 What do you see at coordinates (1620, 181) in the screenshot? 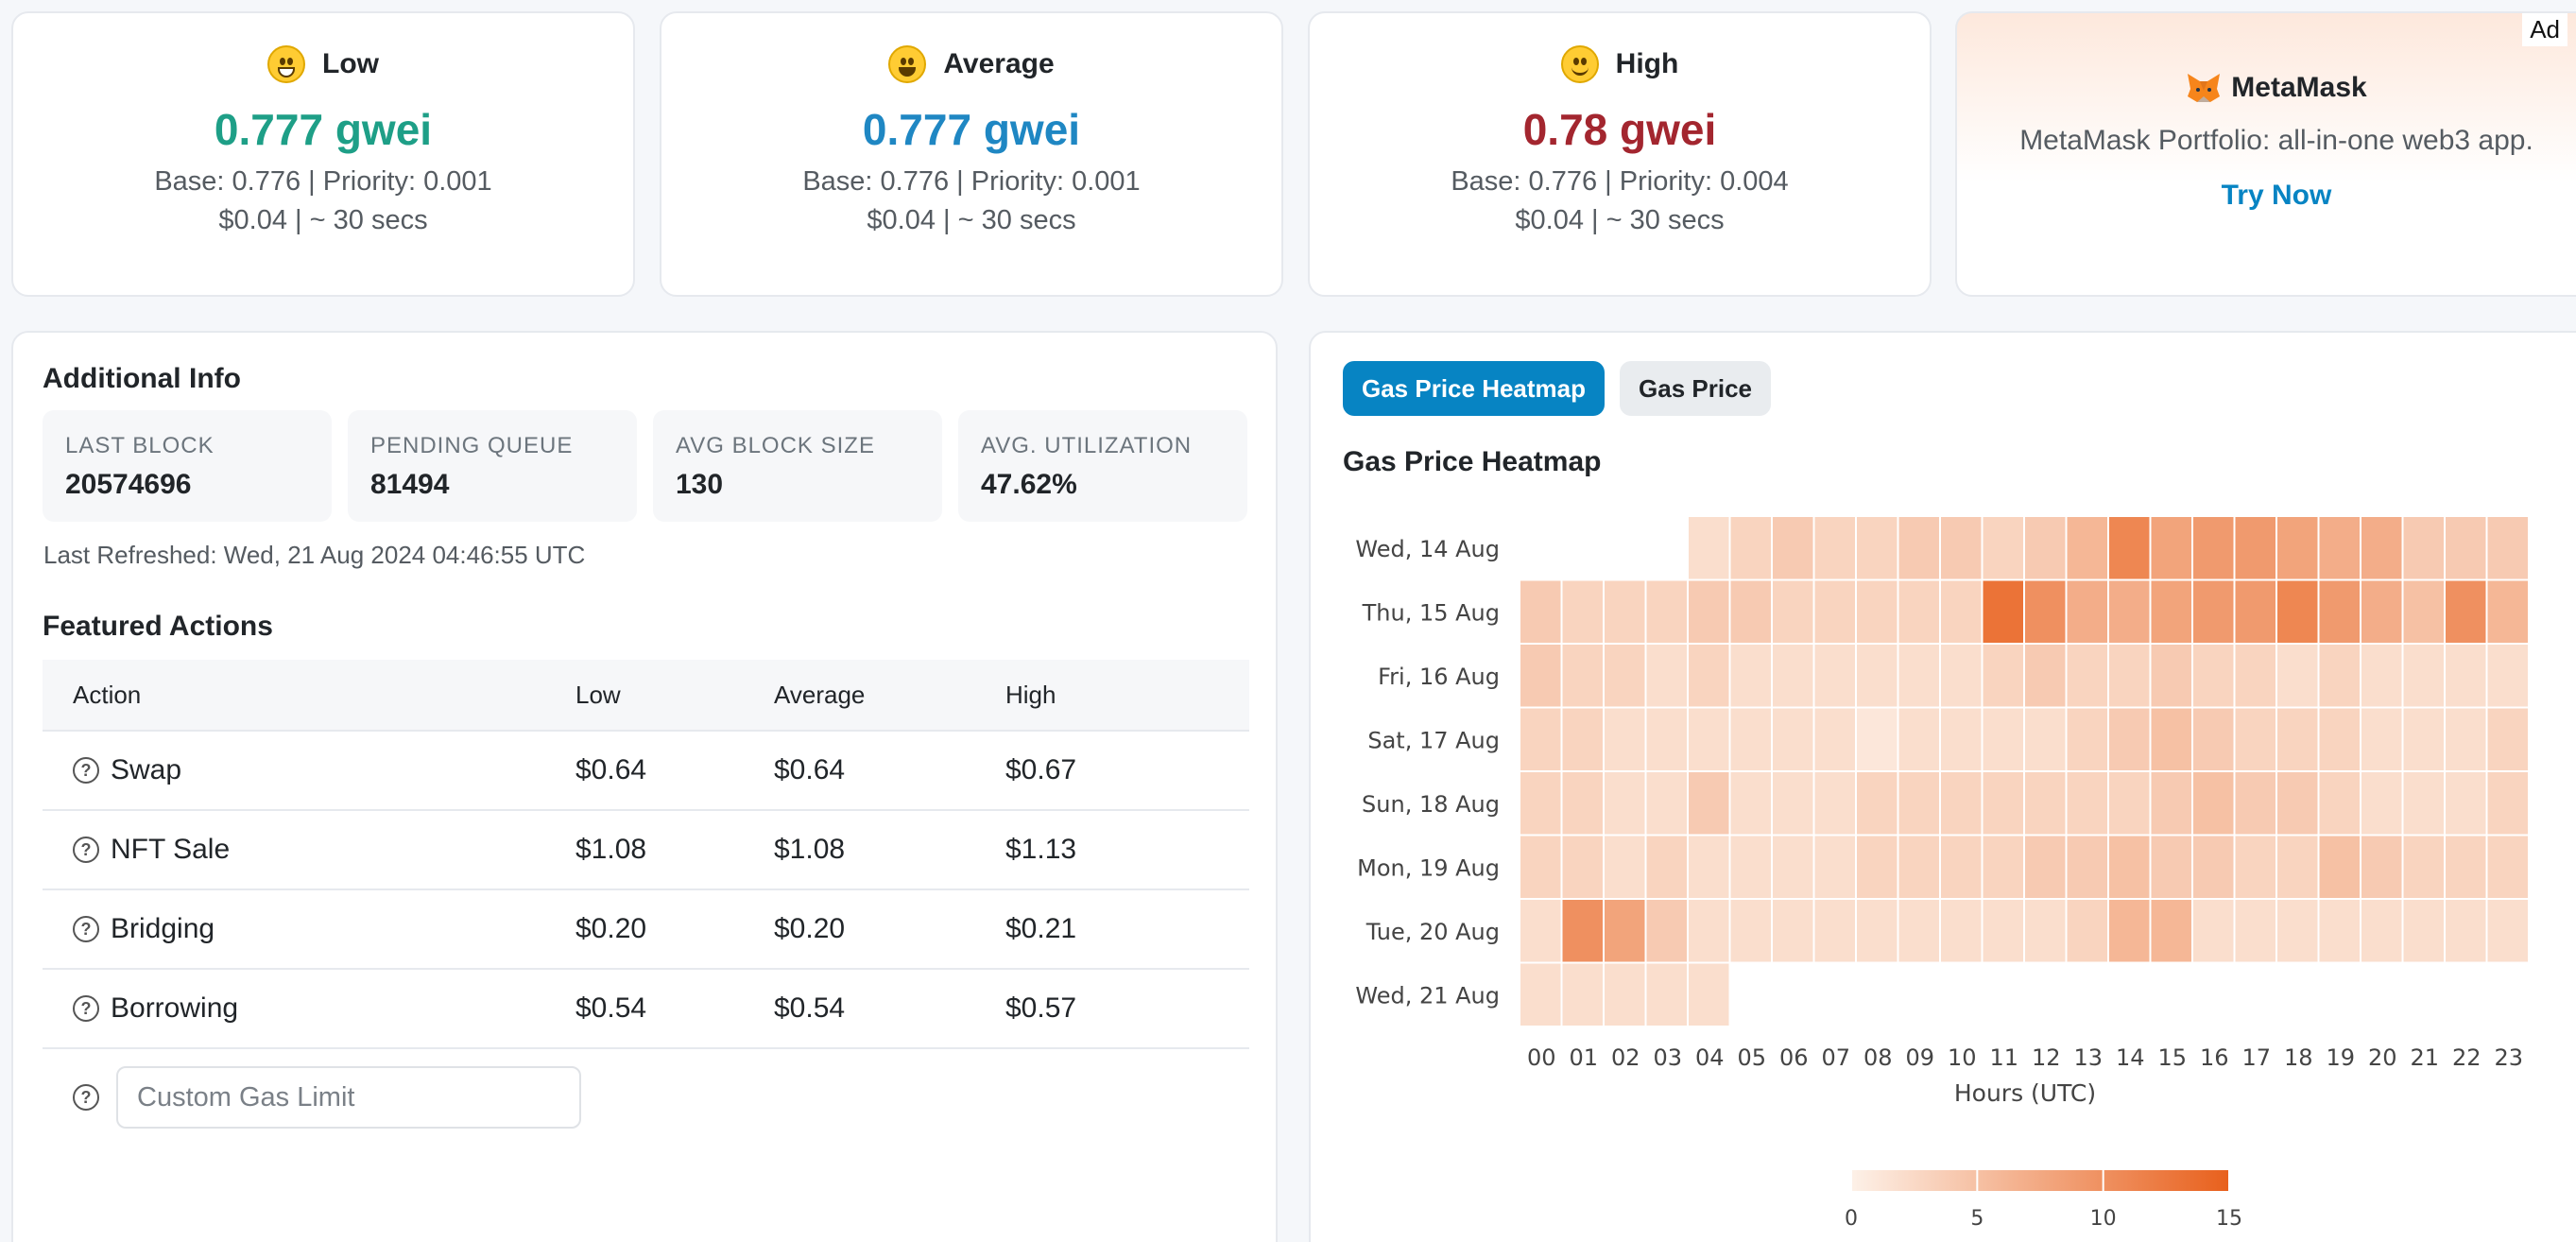
I see `tier-base-priority: Base: 0.776 | Priority: 0.004` at bounding box center [1620, 181].